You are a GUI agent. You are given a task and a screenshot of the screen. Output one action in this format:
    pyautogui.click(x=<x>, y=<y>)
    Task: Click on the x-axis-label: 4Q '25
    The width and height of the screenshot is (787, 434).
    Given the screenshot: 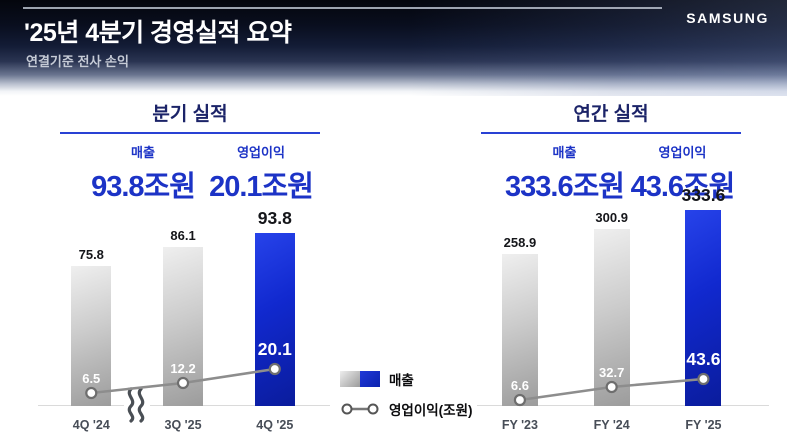 What is the action you would take?
    pyautogui.click(x=275, y=425)
    